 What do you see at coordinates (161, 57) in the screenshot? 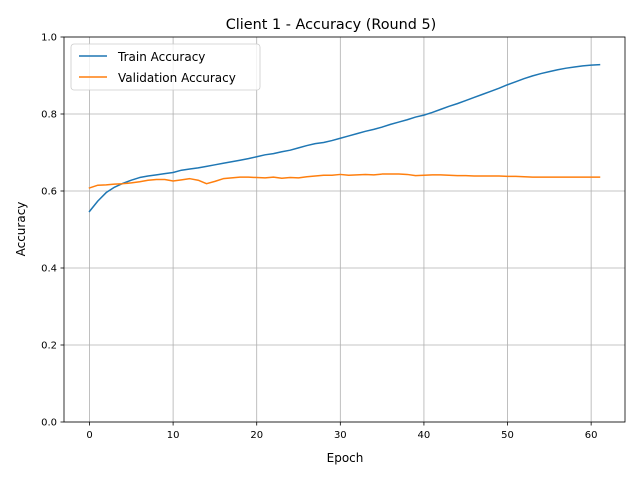
I see `legend-label-train: Train Accuracy` at bounding box center [161, 57].